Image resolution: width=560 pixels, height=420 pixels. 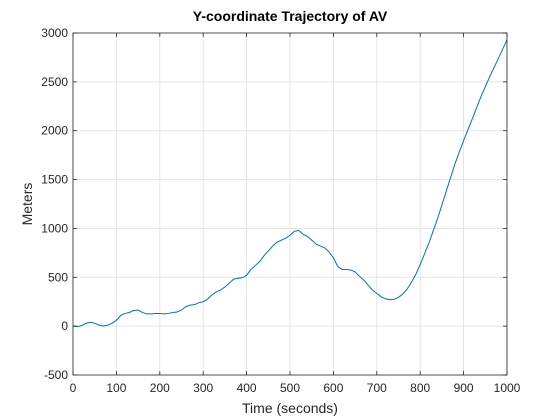 What do you see at coordinates (290, 388) in the screenshot?
I see `x-tick-label: 500` at bounding box center [290, 388].